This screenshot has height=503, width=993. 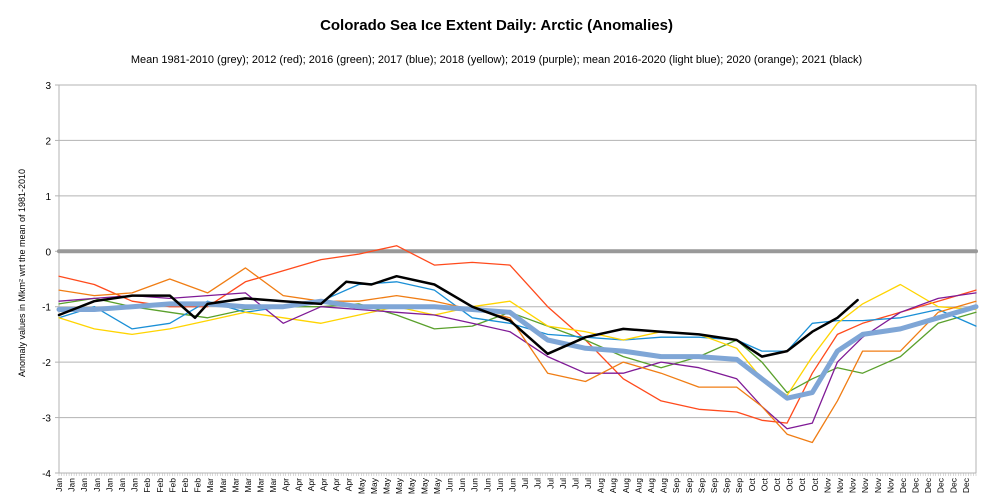 What do you see at coordinates (46, 308) in the screenshot?
I see `y-tick-label: -1` at bounding box center [46, 308].